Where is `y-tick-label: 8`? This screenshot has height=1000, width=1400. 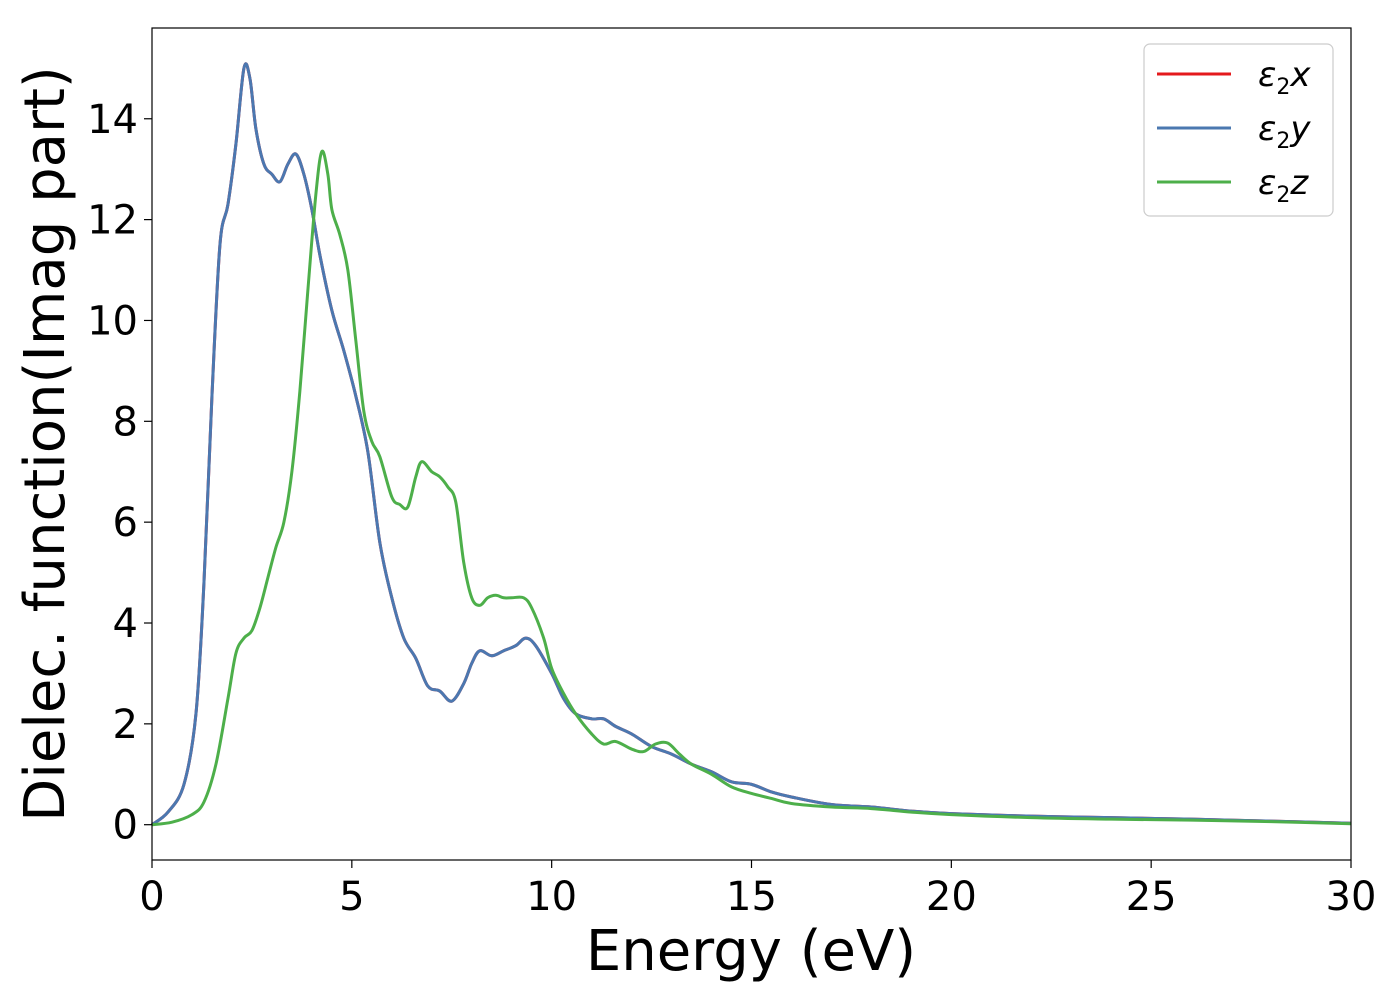 y-tick-label: 8 is located at coordinates (125, 422).